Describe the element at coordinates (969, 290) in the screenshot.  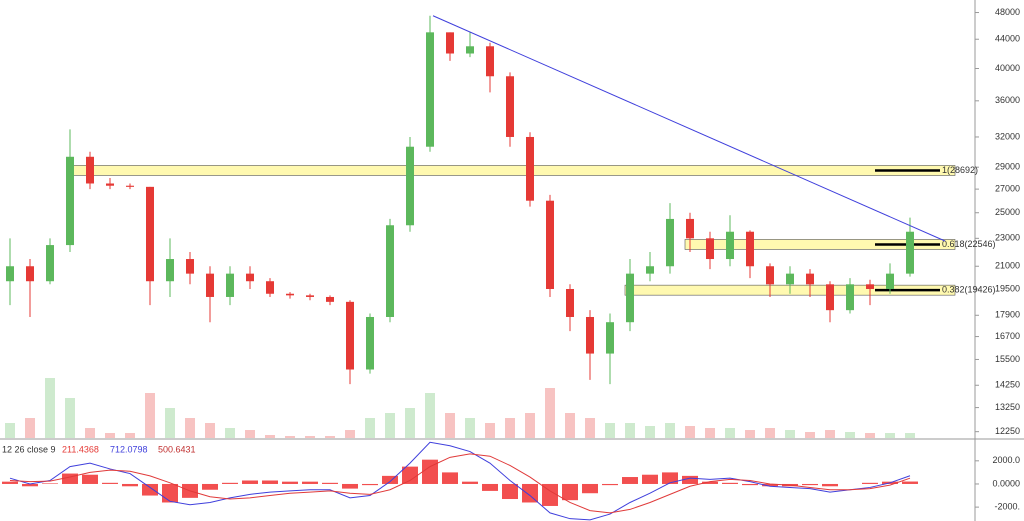
I see `fib-label: 0.382(19426)` at that location.